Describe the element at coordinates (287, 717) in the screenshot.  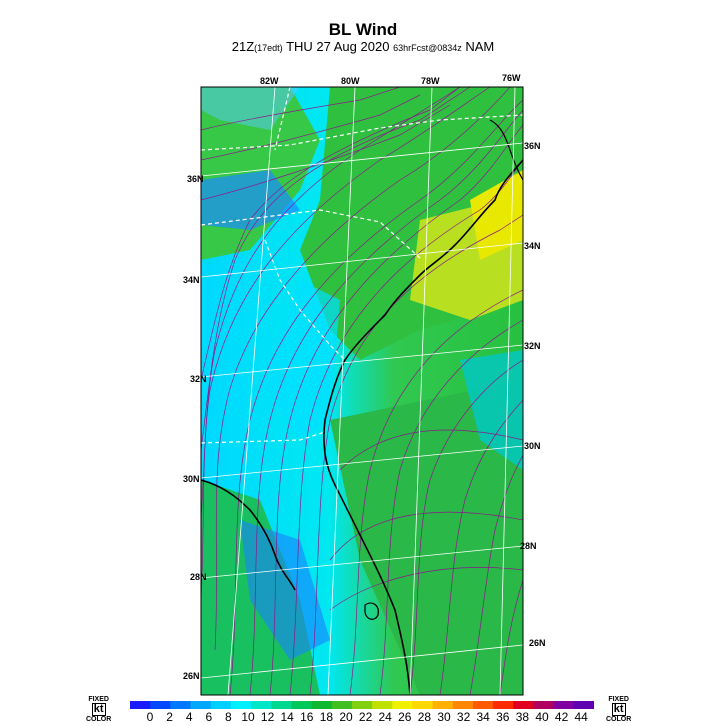
I see `colorbar-tick-label: 14` at that location.